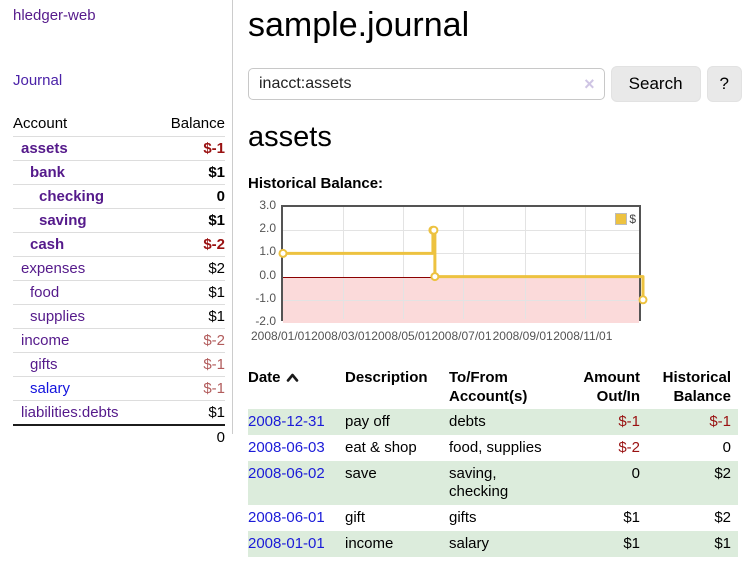 This screenshot has height=582, width=742. Describe the element at coordinates (122, 81) in the screenshot. I see `sidebar-nav: Journal` at that location.